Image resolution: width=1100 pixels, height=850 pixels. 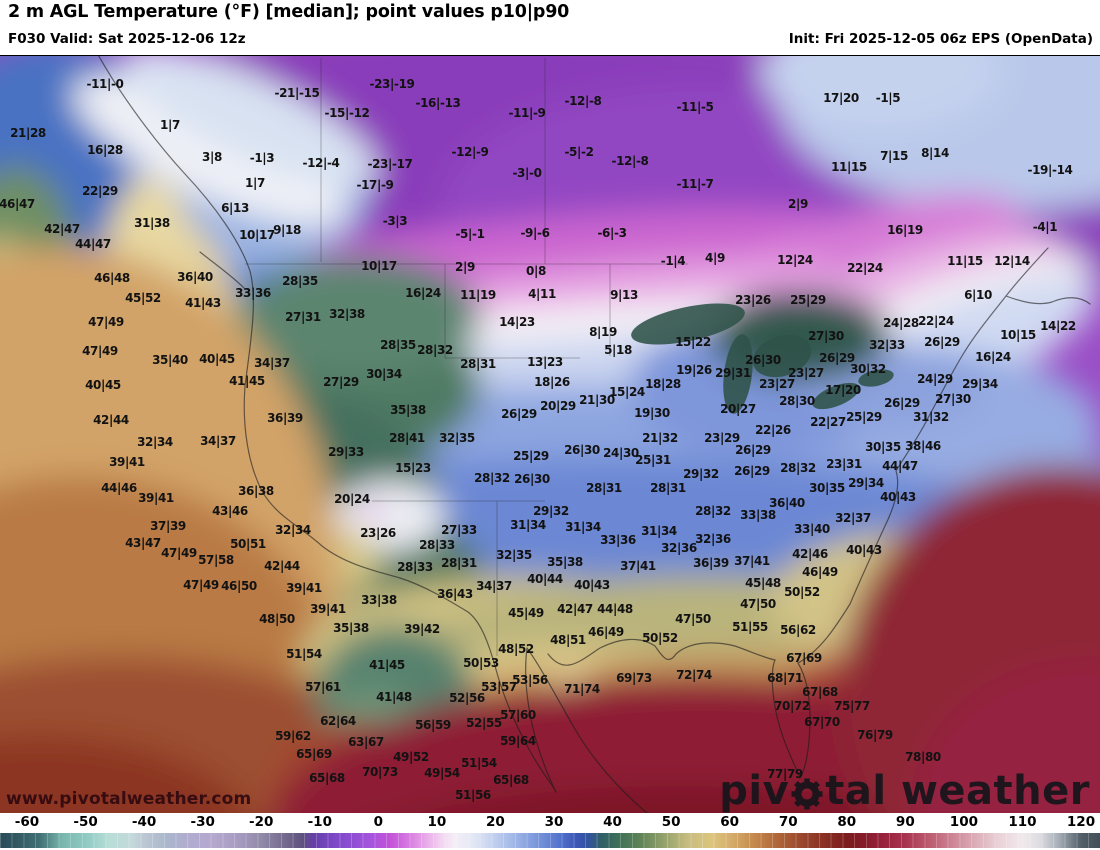 What do you see at coordinates (785, 678) in the screenshot?
I see `point-value-label: 68|71` at bounding box center [785, 678].